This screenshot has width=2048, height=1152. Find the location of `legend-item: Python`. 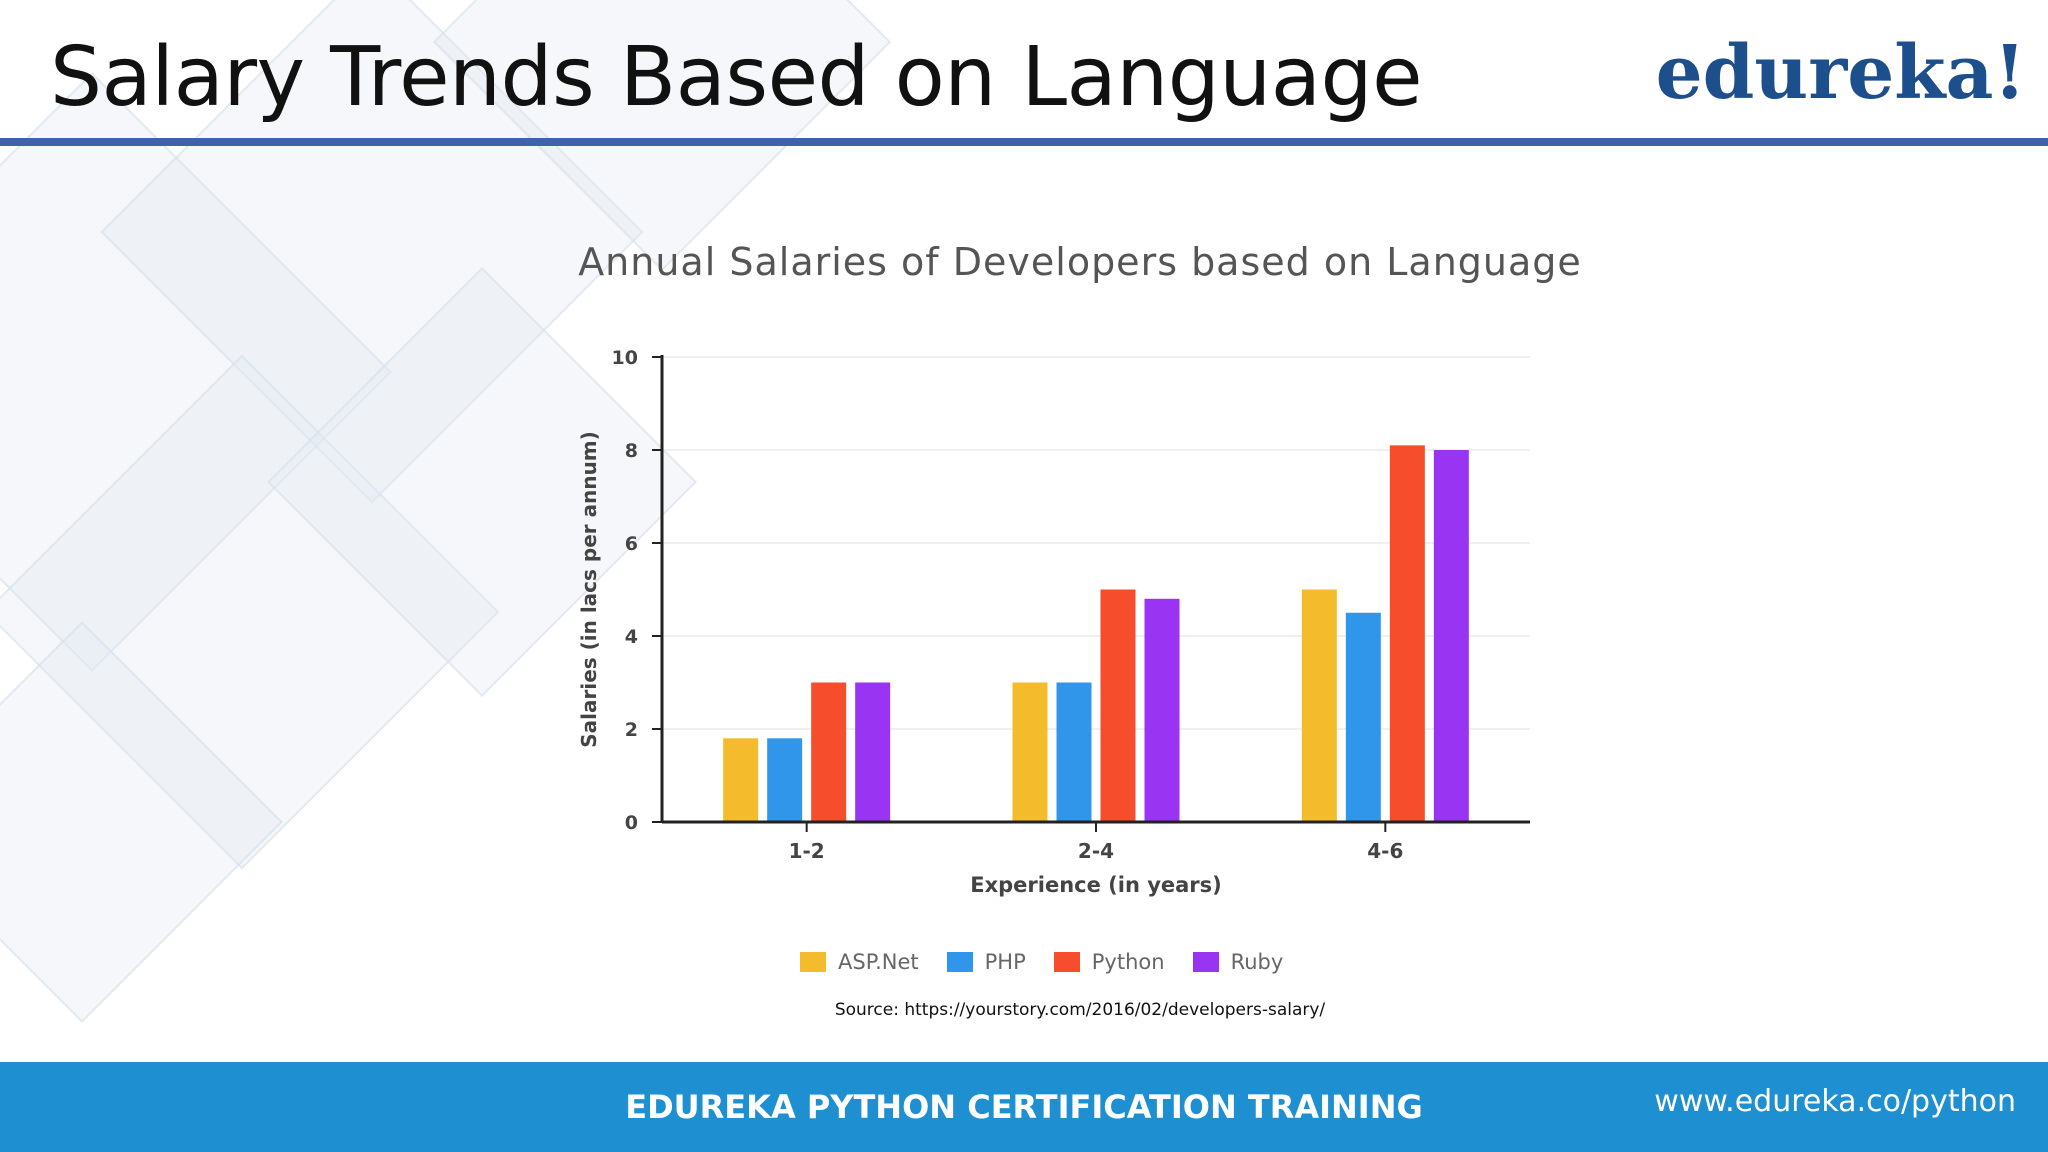

legend-item: Python is located at coordinates (1109, 962).